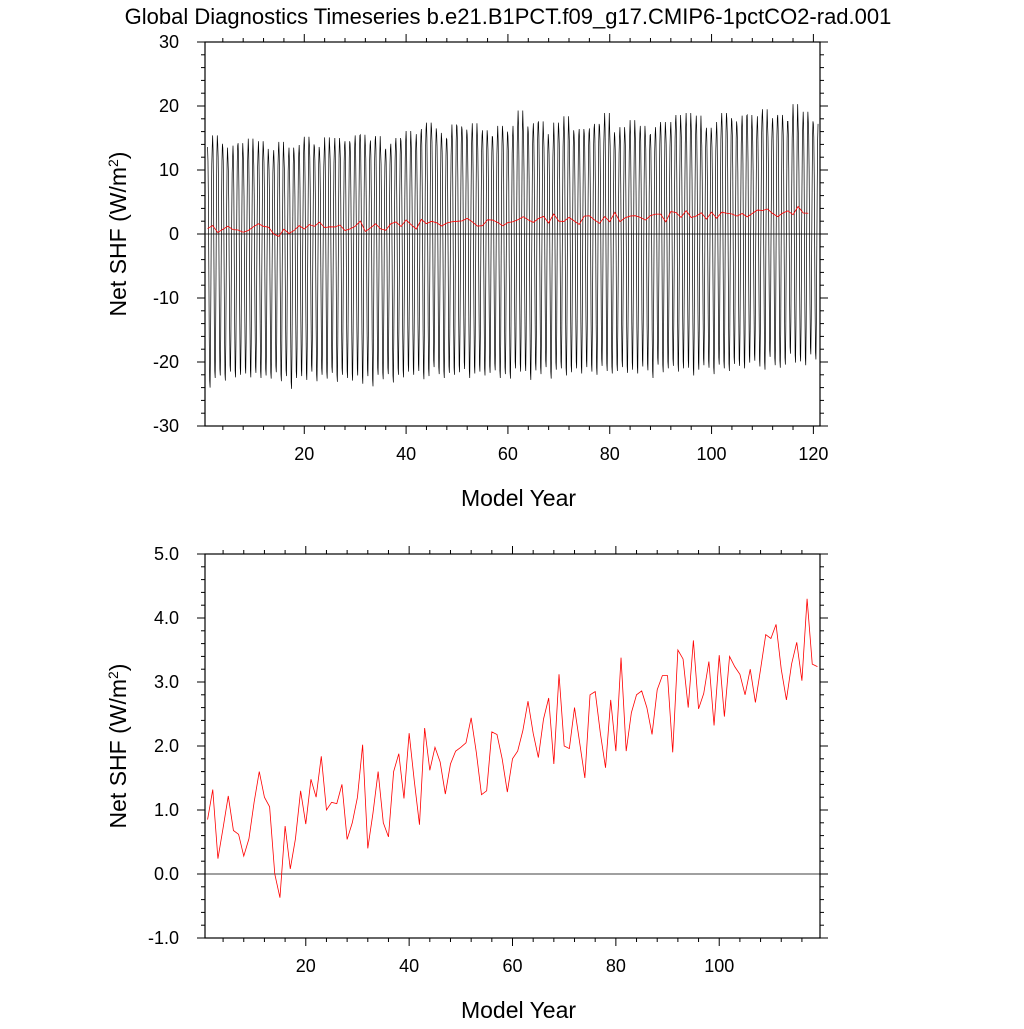 This screenshot has height=1029, width=1024. What do you see at coordinates (163, 938) in the screenshot?
I see `y-tick-label: -1.0` at bounding box center [163, 938].